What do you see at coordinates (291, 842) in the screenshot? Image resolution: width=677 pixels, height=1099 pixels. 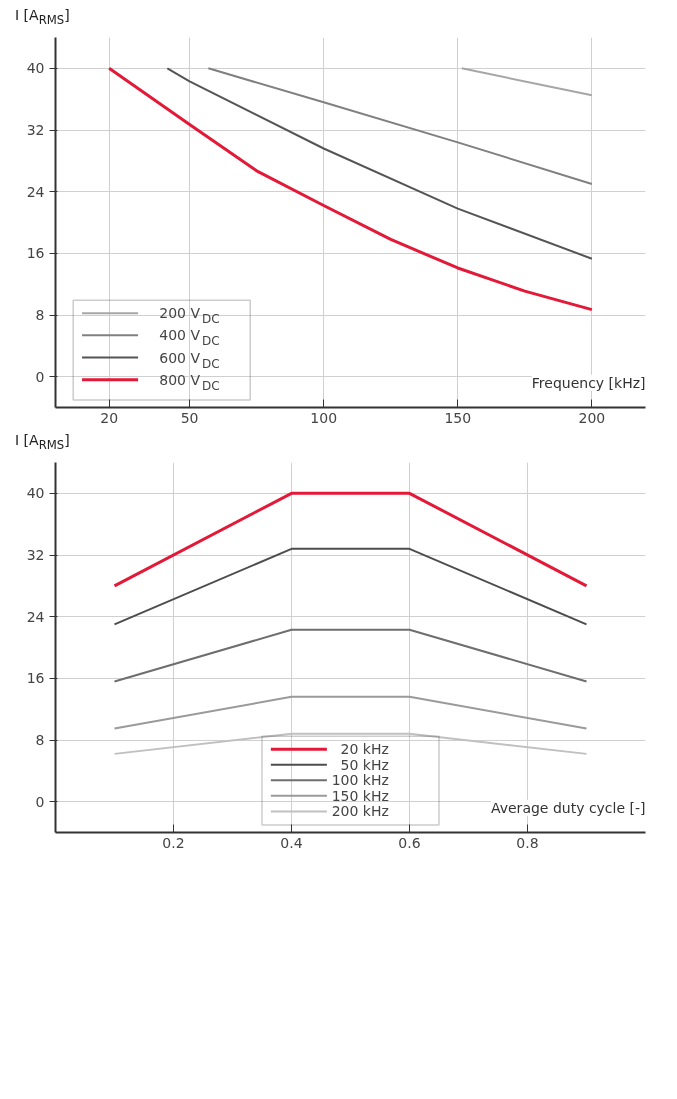 I see `x-tick-label: 0.4` at bounding box center [291, 842].